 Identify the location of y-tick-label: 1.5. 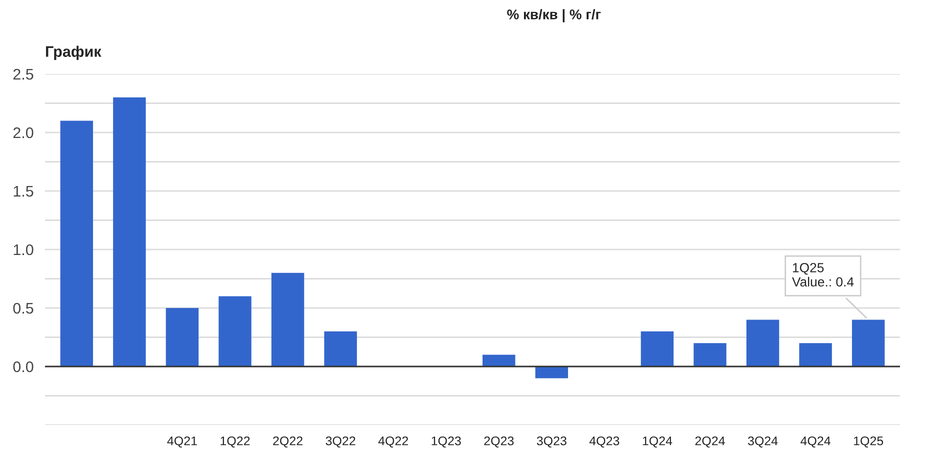
(24, 191).